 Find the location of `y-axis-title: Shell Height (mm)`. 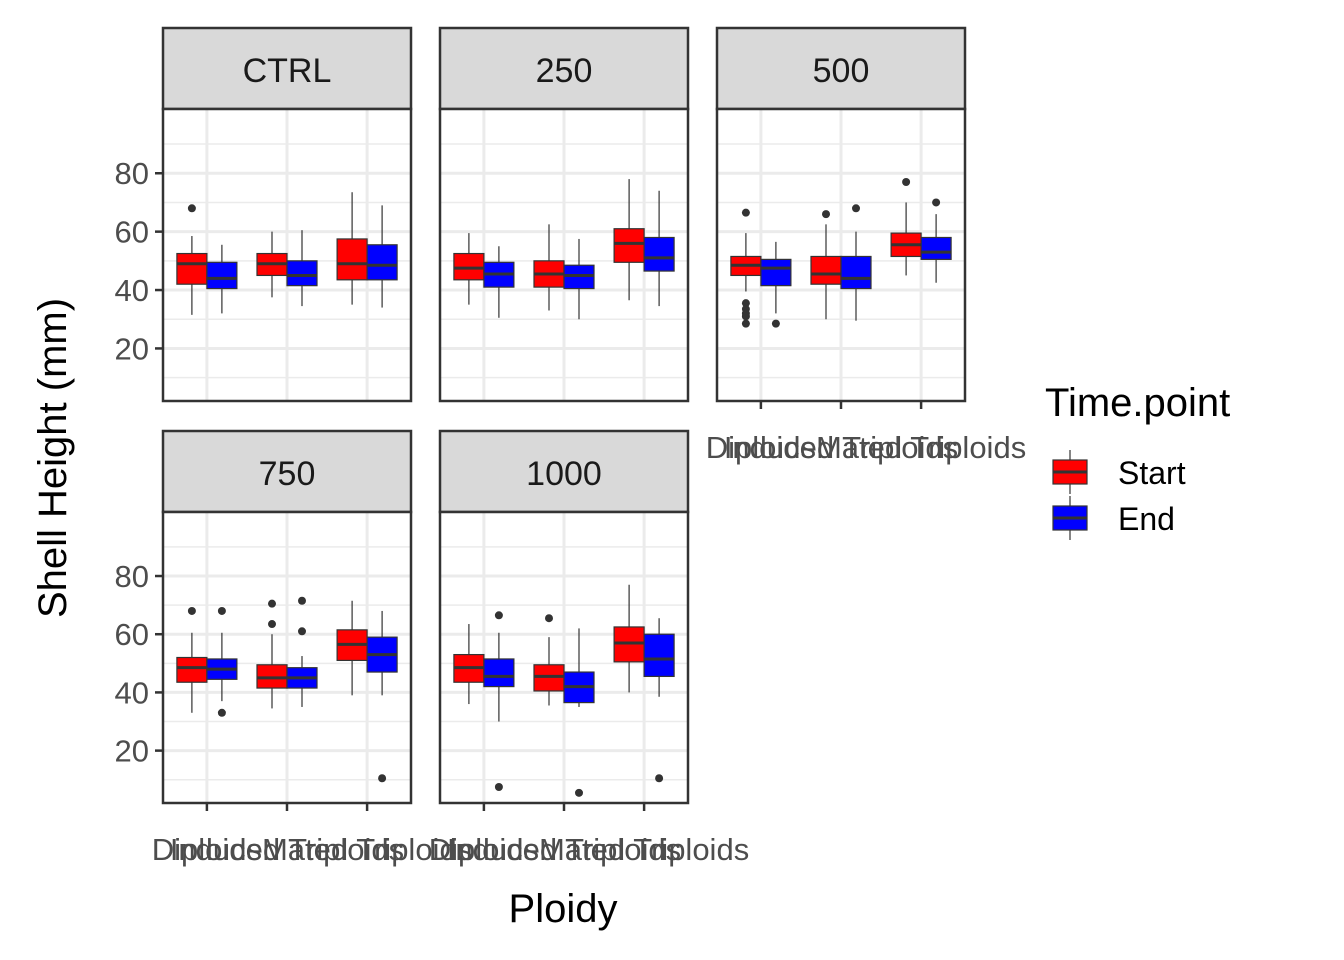

y-axis-title: Shell Height (mm) is located at coordinates (53, 458).